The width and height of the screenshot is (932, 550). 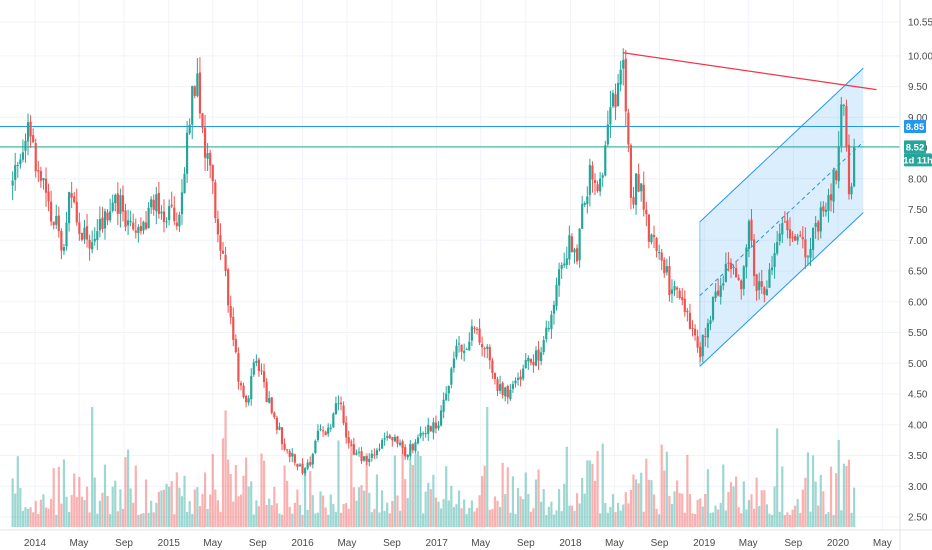 What do you see at coordinates (570, 543) in the screenshot?
I see `x-tick-label: 2018` at bounding box center [570, 543].